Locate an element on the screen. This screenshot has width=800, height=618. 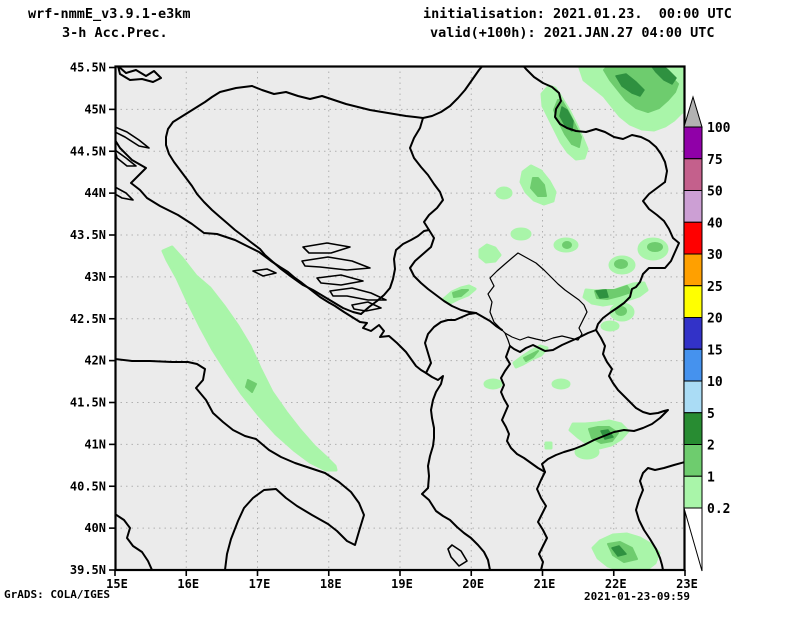
lat-tick-label: 43.5N is located at coordinates (88, 235).